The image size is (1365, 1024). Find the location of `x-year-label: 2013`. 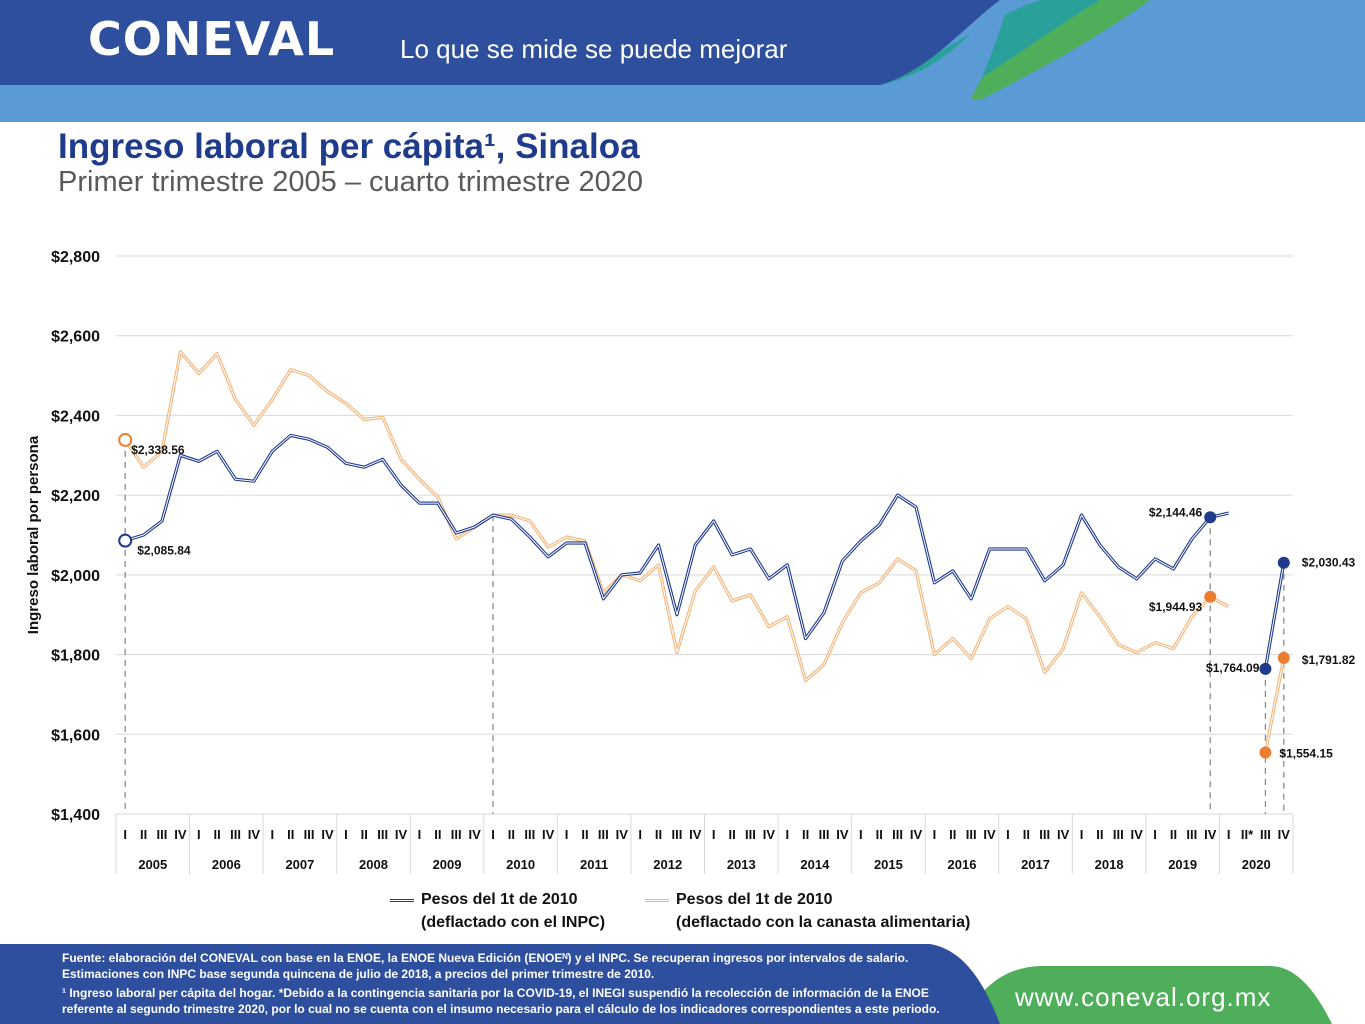

x-year-label: 2013 is located at coordinates (741, 864).